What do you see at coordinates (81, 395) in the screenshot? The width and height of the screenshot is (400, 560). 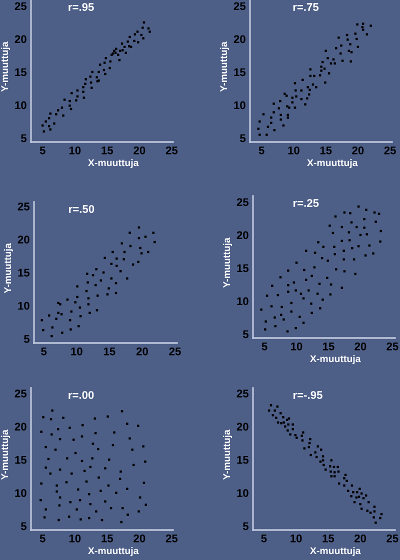 I see `chart-title: r=.00` at bounding box center [81, 395].